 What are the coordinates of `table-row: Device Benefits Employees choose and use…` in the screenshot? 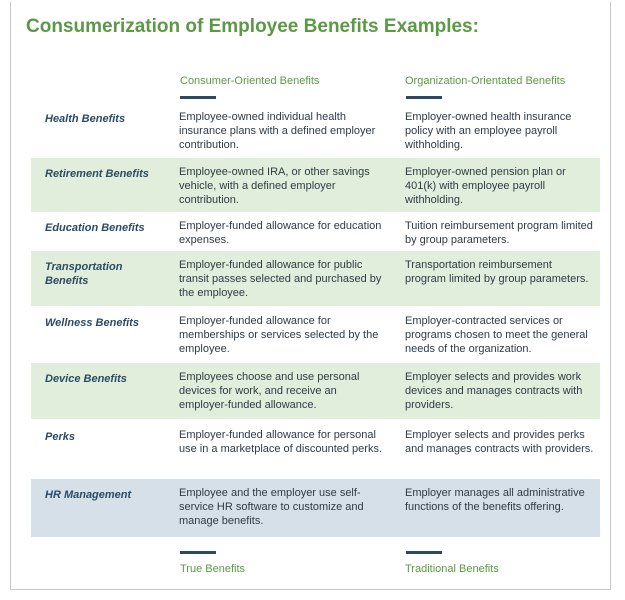 It's located at (315, 391).